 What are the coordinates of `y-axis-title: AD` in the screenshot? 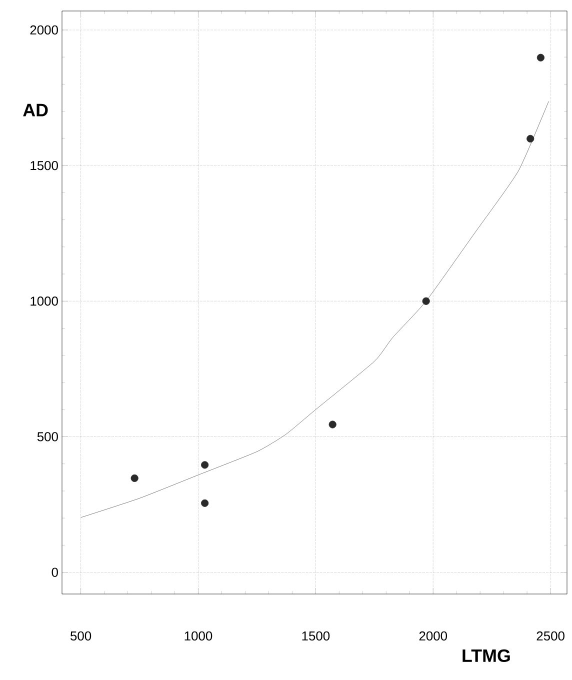 It's located at (35, 110).